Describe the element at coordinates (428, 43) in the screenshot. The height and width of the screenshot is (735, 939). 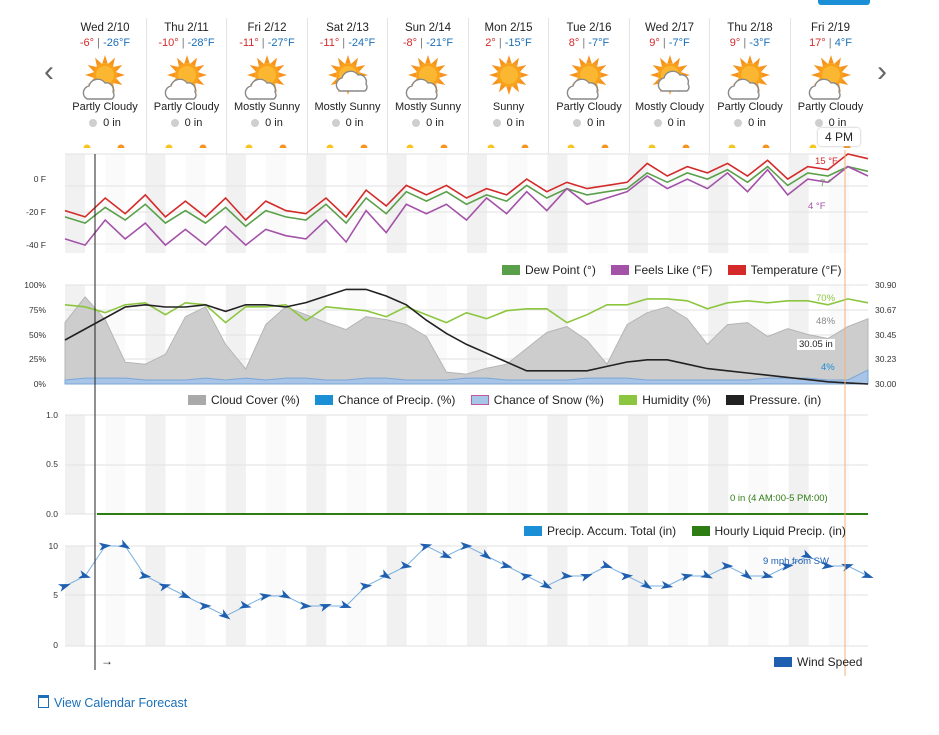
I see `day-temps: -8° | -21°F` at that location.